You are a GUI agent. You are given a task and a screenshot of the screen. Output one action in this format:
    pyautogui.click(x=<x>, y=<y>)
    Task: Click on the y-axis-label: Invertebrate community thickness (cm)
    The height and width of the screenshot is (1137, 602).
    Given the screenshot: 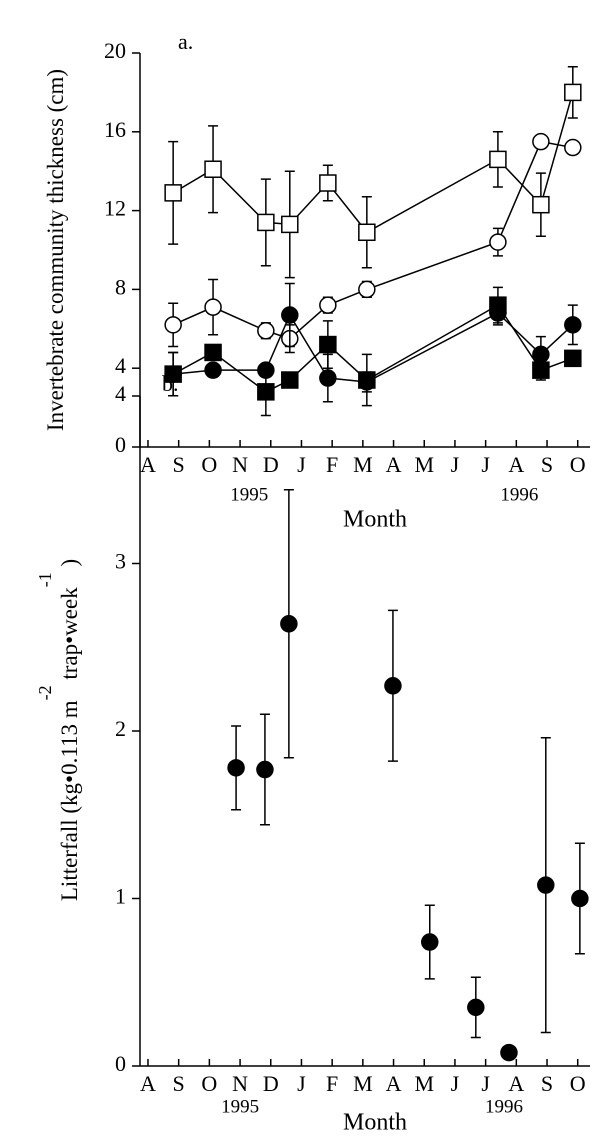 What is the action you would take?
    pyautogui.click(x=55, y=250)
    